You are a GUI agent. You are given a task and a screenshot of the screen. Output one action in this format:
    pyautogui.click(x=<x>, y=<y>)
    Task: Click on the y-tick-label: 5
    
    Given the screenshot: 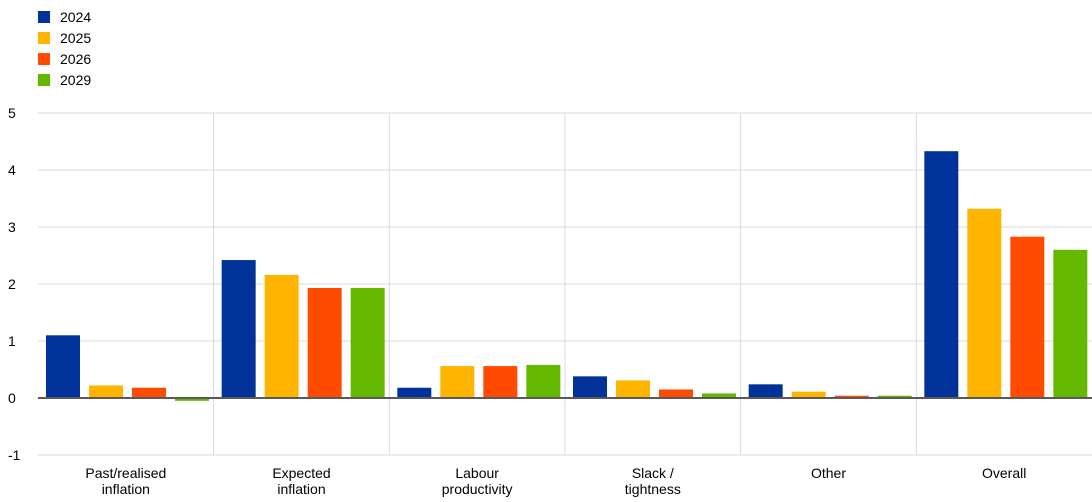 What is the action you would take?
    pyautogui.click(x=12, y=113)
    